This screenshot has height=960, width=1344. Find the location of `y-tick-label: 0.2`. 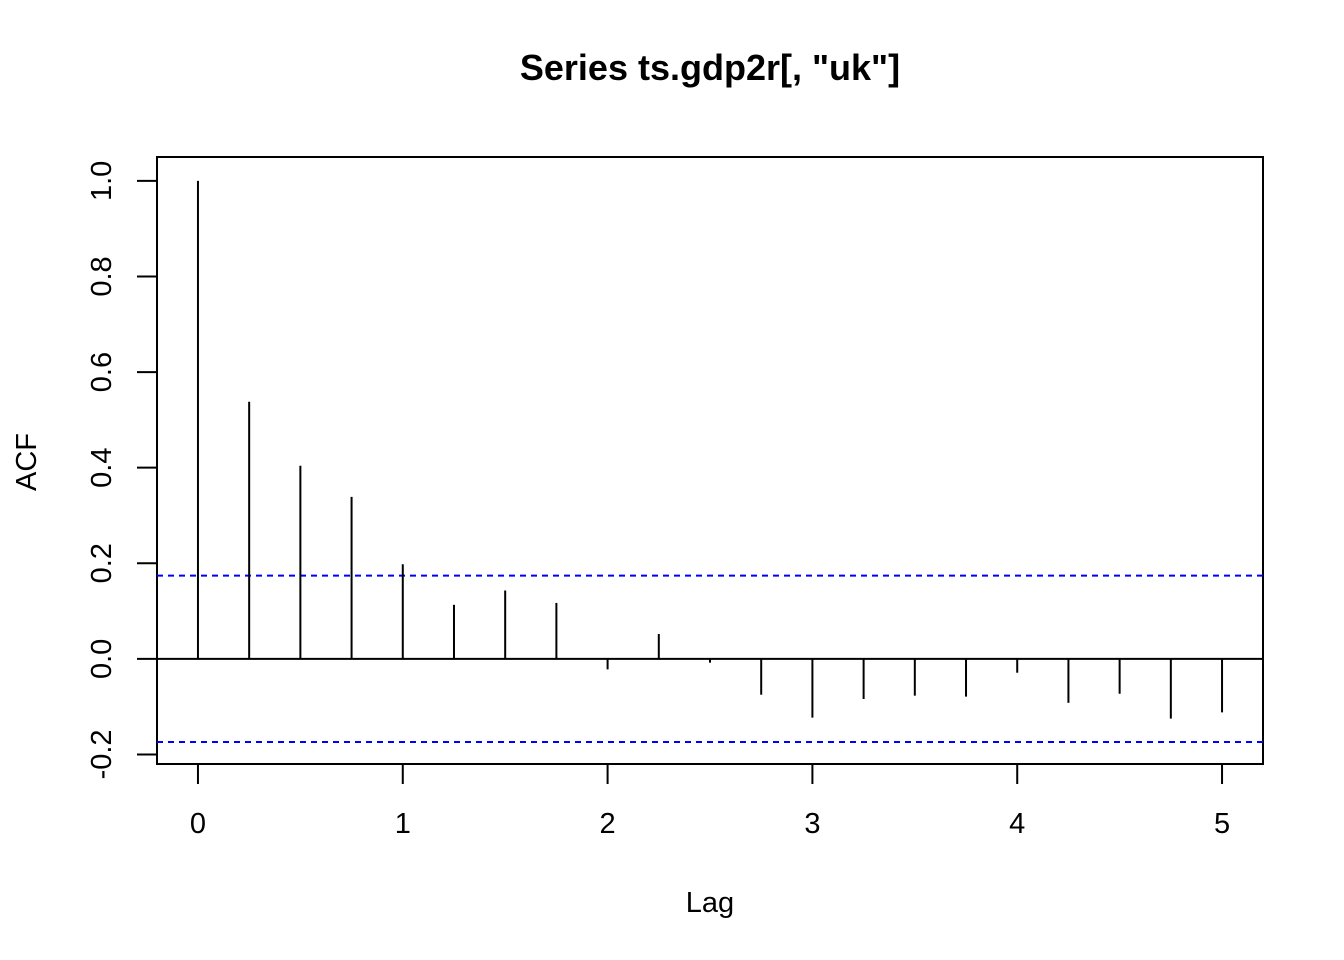

y-tick-label: 0.2 is located at coordinates (102, 563).